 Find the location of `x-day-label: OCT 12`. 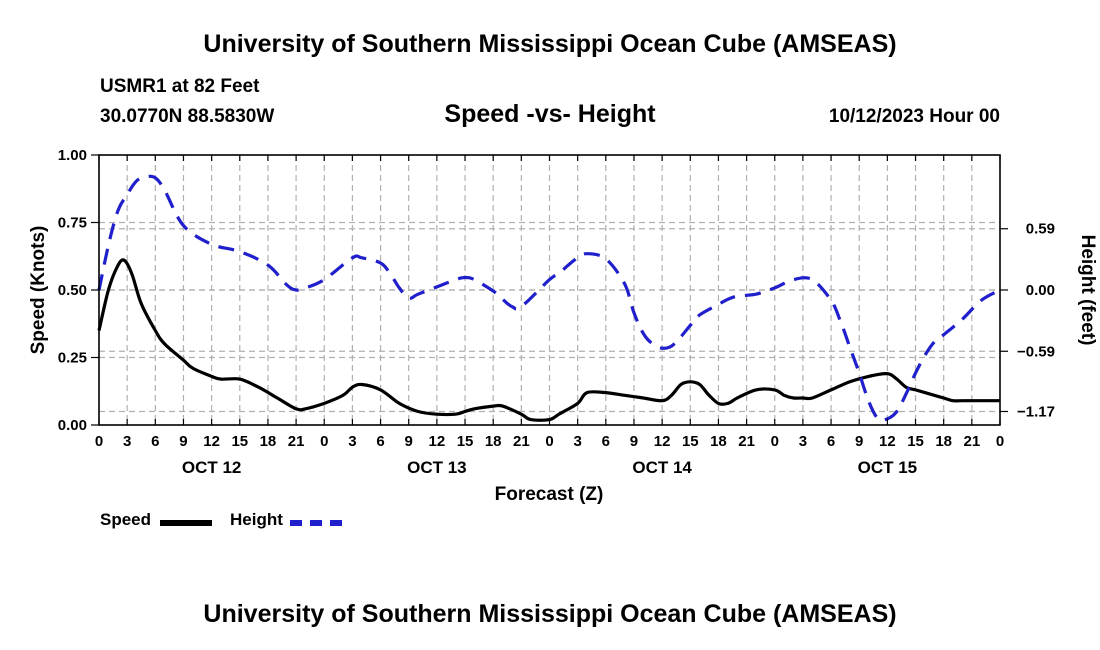

x-day-label: OCT 12 is located at coordinates (212, 467).